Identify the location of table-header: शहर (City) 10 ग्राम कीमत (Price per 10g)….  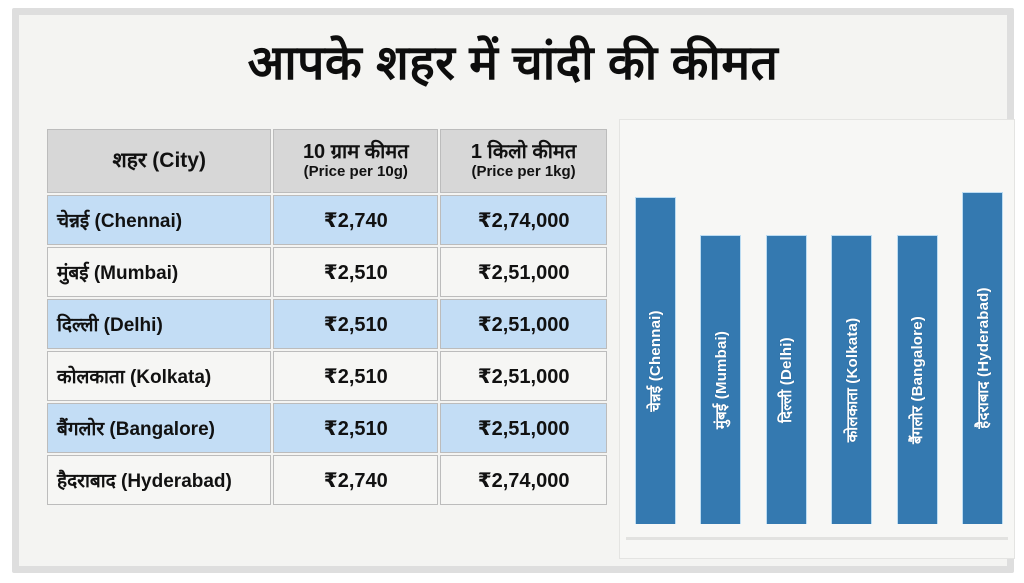
(327, 161).